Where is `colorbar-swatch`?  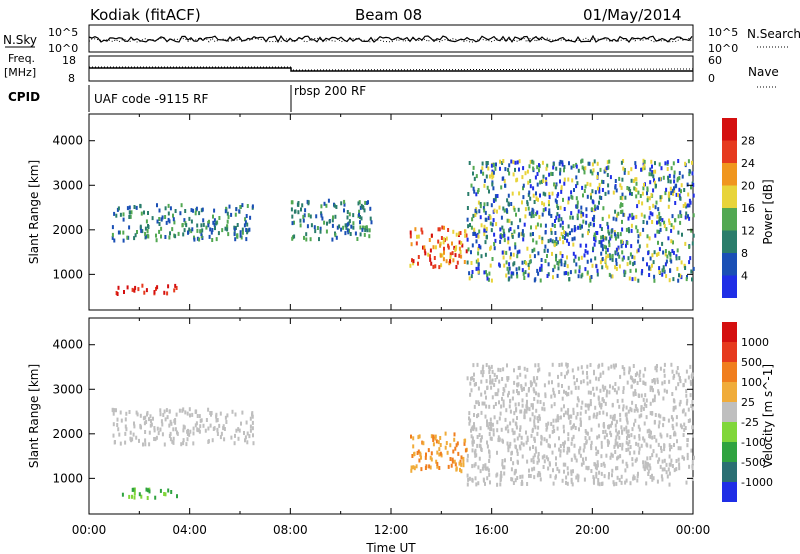 colorbar-swatch is located at coordinates (729, 241).